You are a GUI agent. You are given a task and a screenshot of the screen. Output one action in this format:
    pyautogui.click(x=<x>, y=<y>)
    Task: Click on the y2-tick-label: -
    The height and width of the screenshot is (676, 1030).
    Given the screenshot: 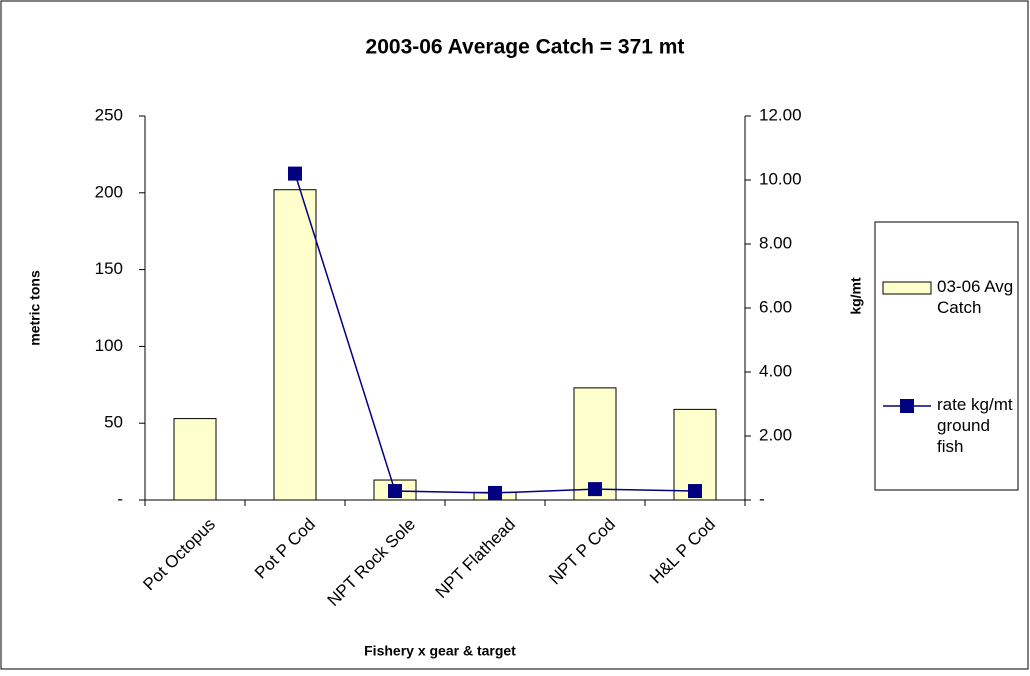 What is the action you would take?
    pyautogui.click(x=762, y=498)
    